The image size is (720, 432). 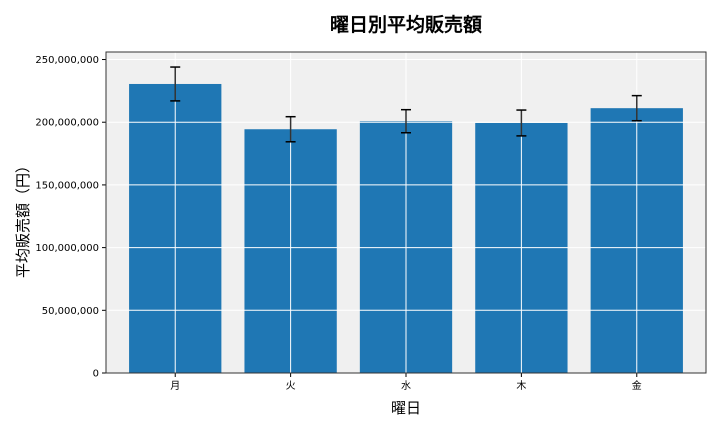 What do you see at coordinates (406, 24) in the screenshot?
I see `chart-title: 曜日別平均販売額` at bounding box center [406, 24].